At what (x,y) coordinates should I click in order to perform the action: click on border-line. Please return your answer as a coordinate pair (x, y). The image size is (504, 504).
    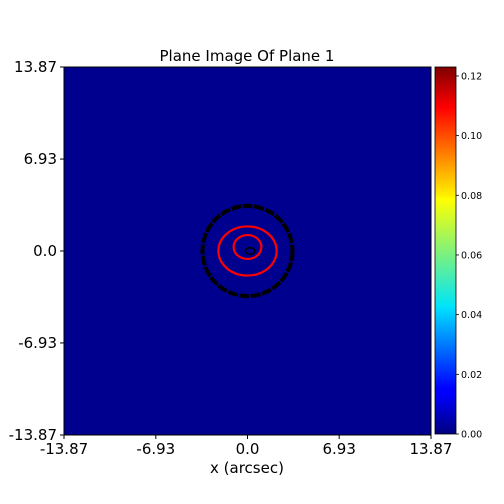
    Looking at the image, I should click on (247, 251).